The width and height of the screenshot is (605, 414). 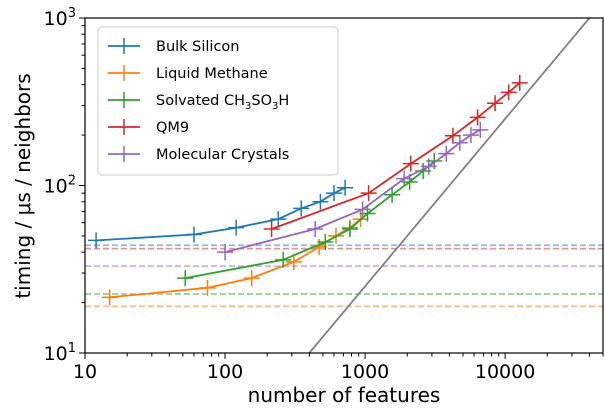 I want to click on legend-label: Solvated CH3SO3H, so click(x=222, y=102).